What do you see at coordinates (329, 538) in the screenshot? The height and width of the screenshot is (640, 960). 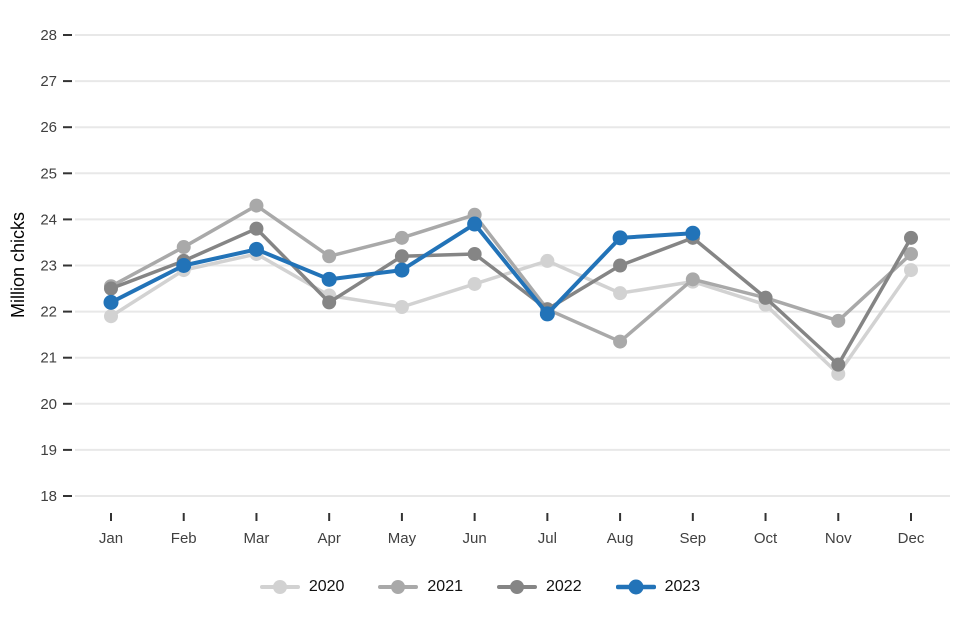 I see `x-tick-label-apr: Apr` at bounding box center [329, 538].